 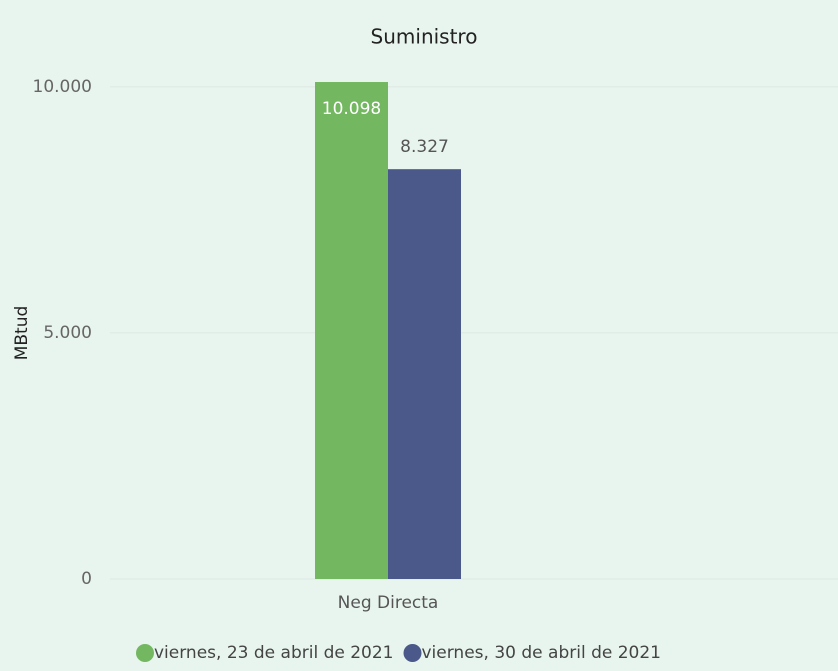 What do you see at coordinates (424, 147) in the screenshot?
I see `value-label: 8.327` at bounding box center [424, 147].